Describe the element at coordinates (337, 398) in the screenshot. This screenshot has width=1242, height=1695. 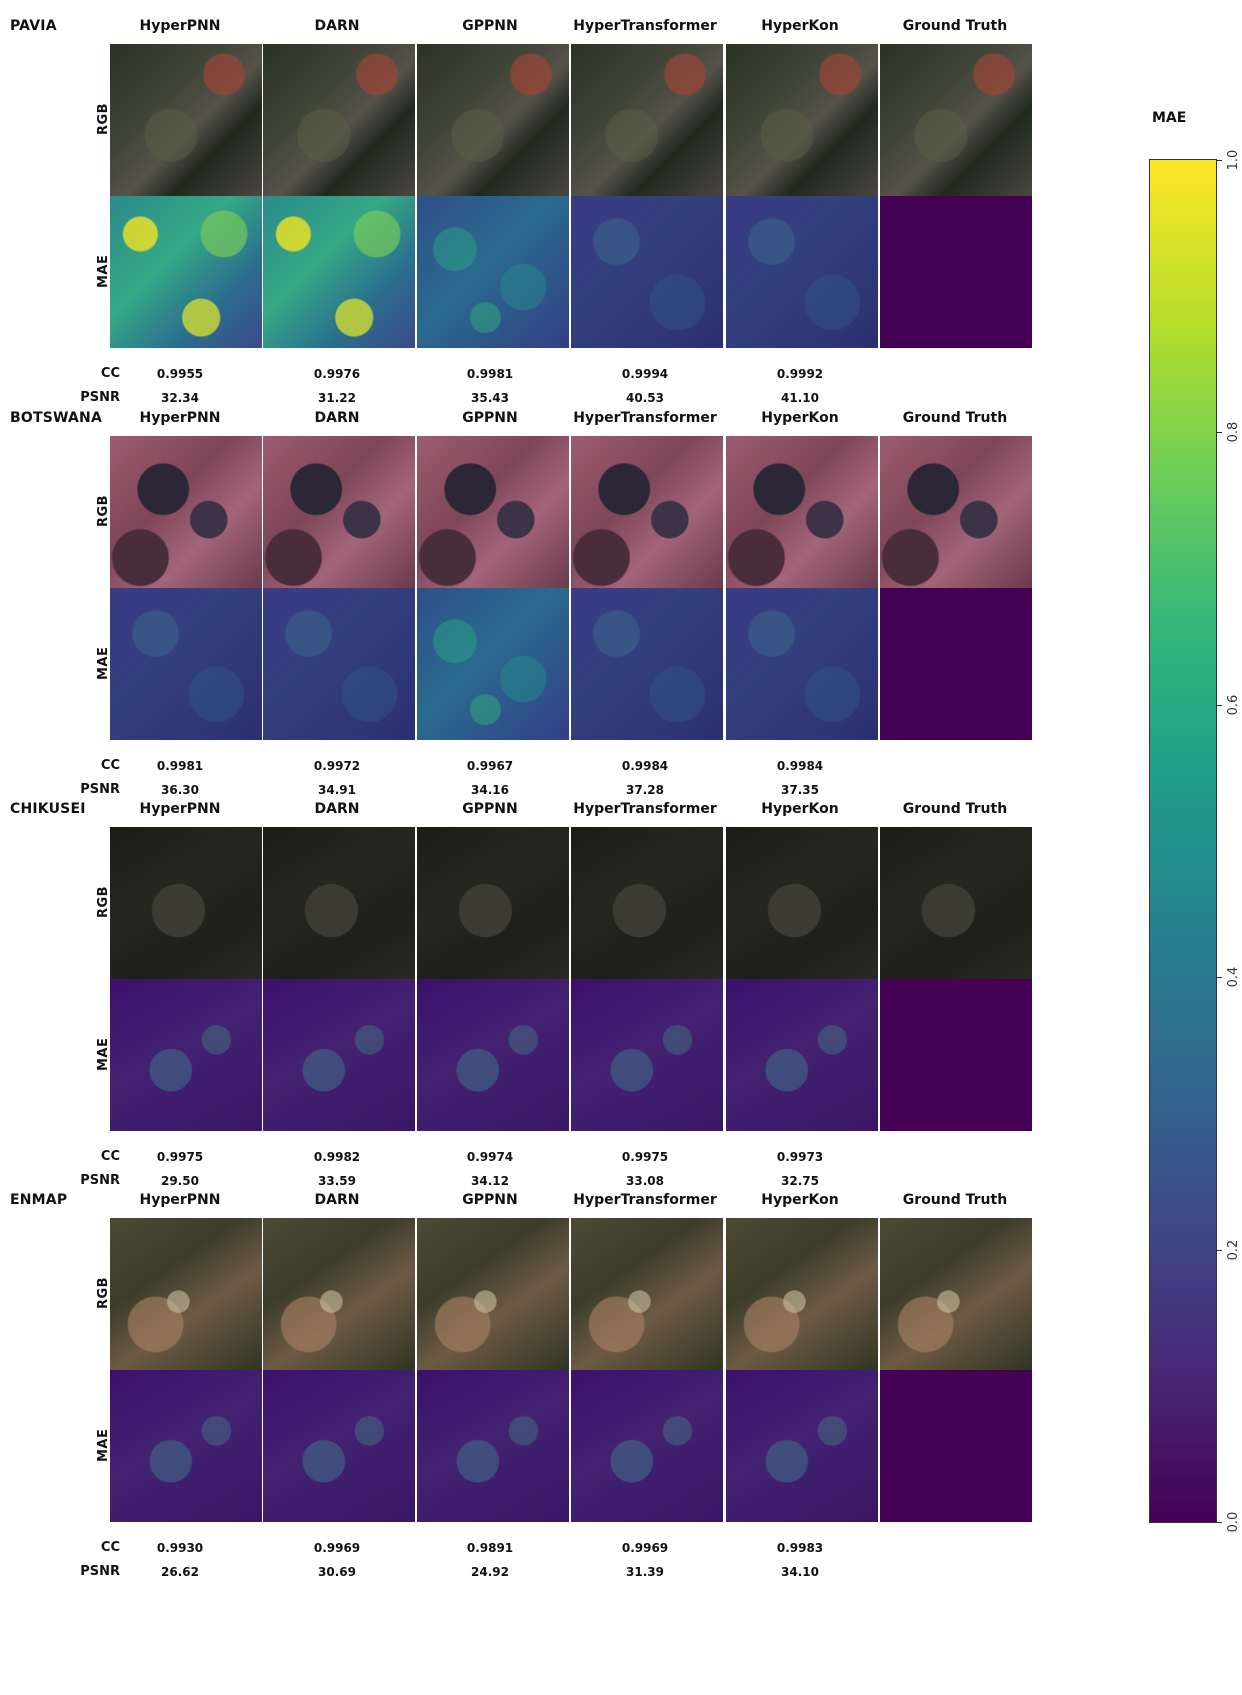
I see `psnr-value: 31.22` at that location.